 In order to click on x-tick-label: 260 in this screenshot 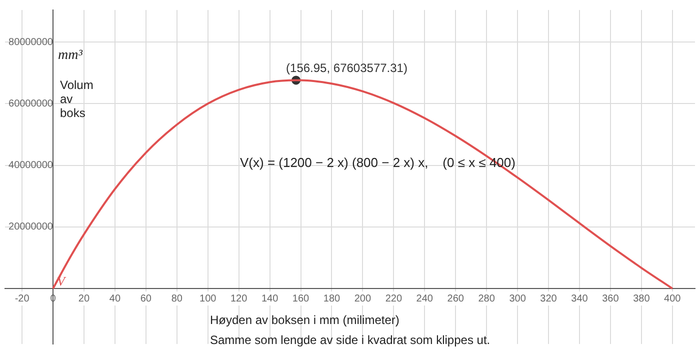, I will do `click(455, 298)`.